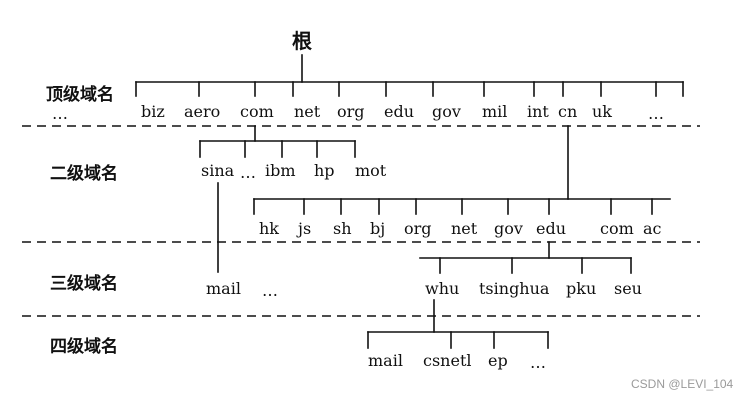  What do you see at coordinates (652, 228) in the screenshot?
I see `node-ac: ac` at bounding box center [652, 228].